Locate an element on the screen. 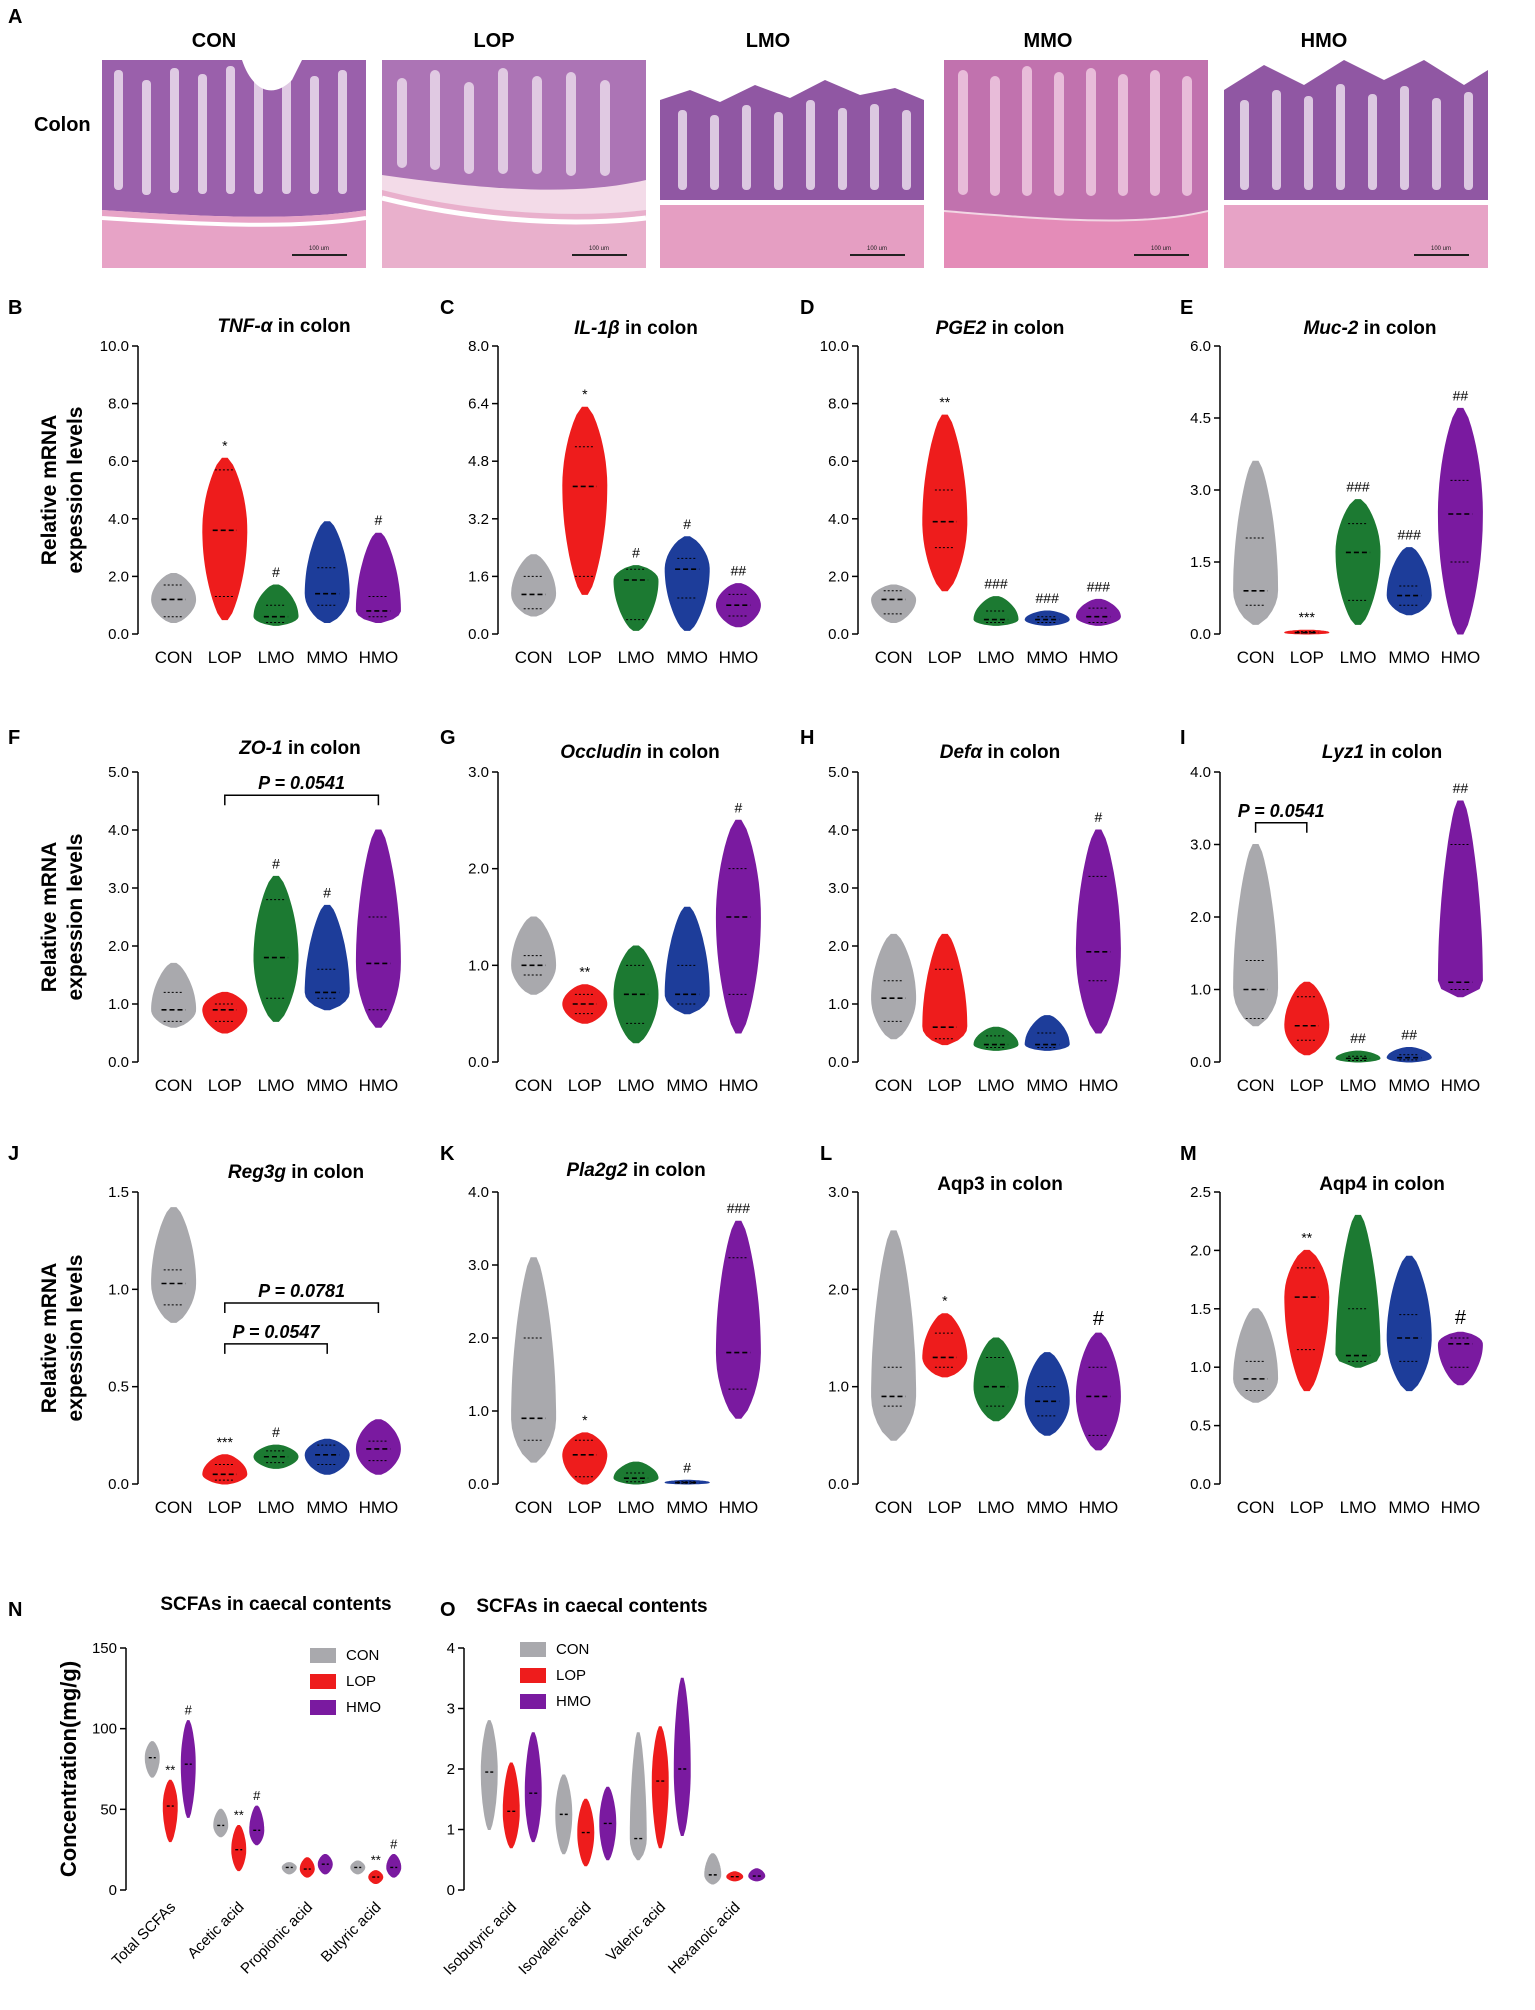 The image size is (1535, 2010). legend-label-con: CON is located at coordinates (572, 1649).